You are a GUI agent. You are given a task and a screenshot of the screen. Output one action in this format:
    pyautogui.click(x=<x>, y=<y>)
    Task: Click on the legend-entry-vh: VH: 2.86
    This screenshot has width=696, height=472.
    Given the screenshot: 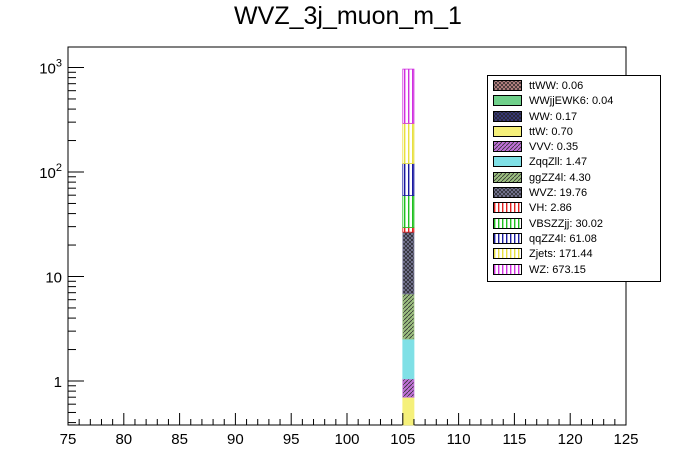 What is the action you would take?
    pyautogui.click(x=574, y=208)
    